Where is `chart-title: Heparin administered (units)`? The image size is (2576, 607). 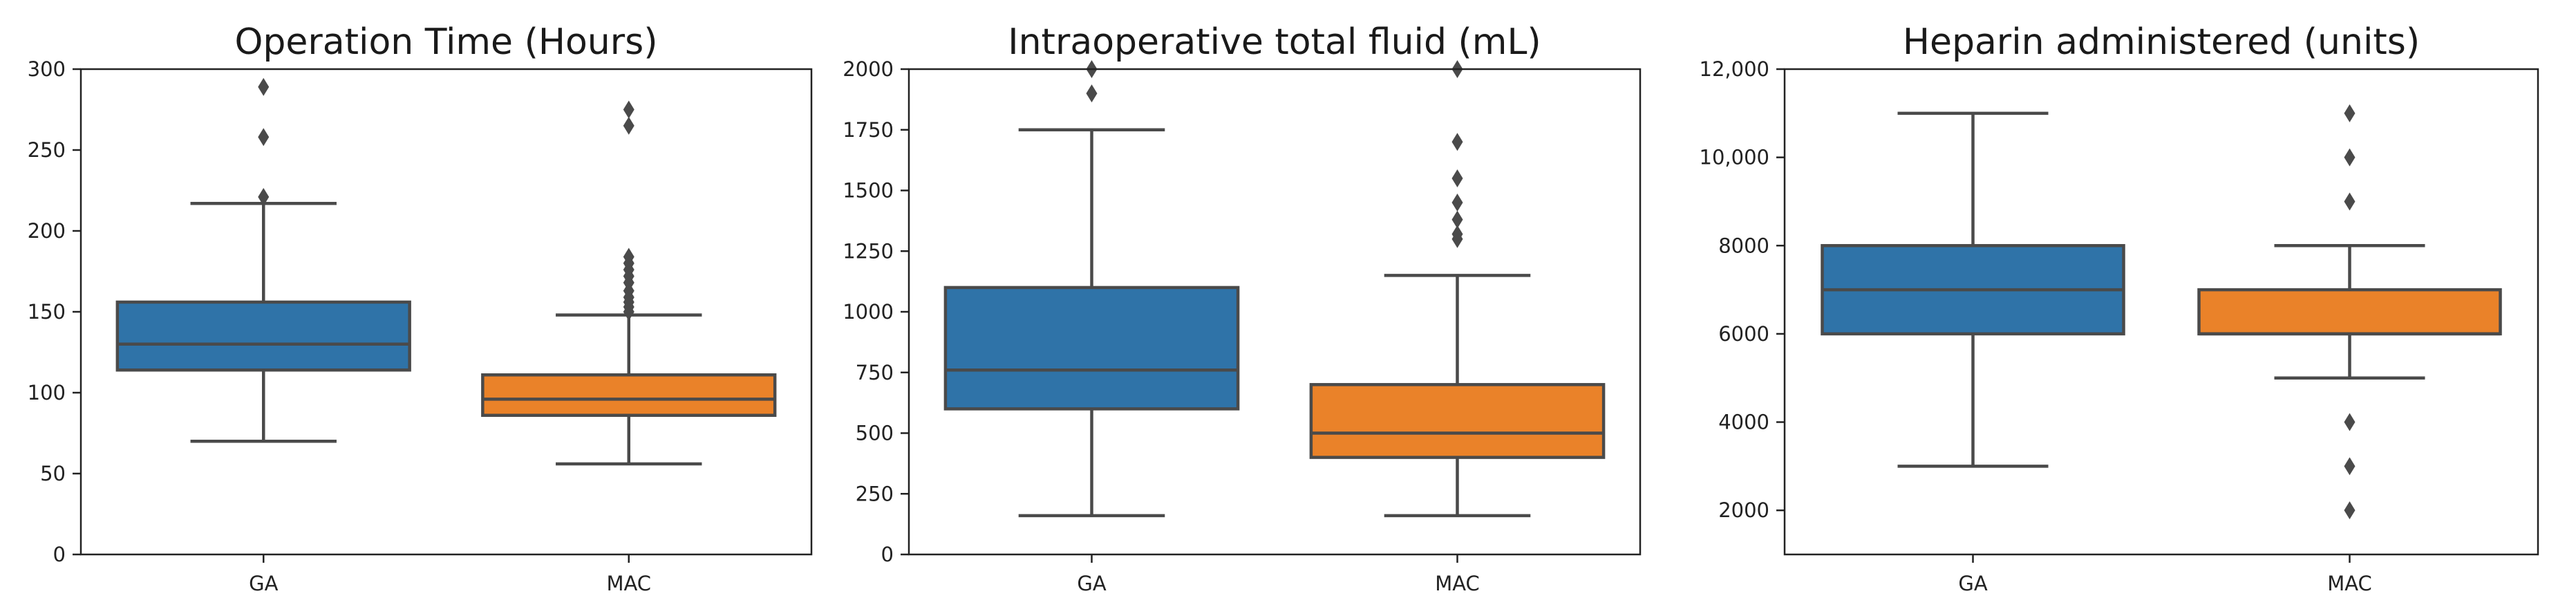
chart-title: Heparin administered (units) is located at coordinates (2161, 42).